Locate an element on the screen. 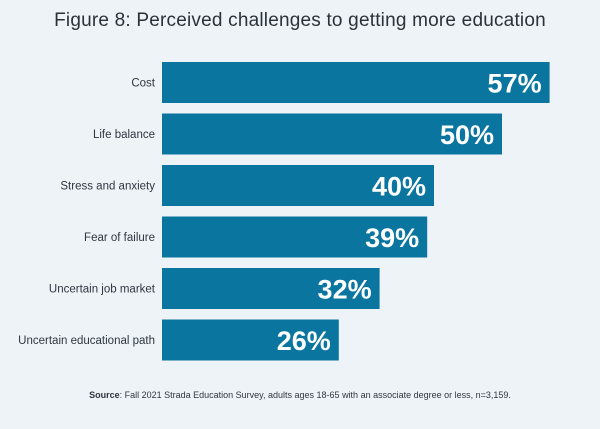 Image resolution: width=600 pixels, height=429 pixels. source-label: Source is located at coordinates (104, 395).